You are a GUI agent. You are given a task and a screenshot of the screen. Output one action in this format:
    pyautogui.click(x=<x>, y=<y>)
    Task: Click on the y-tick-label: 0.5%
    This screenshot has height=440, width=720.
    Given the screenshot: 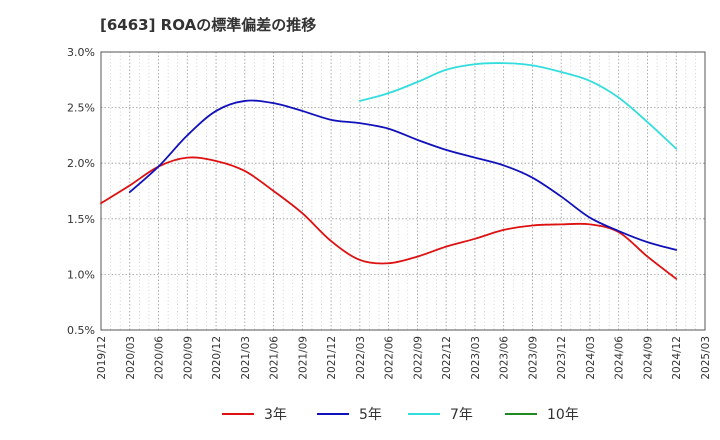 What is the action you would take?
    pyautogui.click(x=81, y=330)
    